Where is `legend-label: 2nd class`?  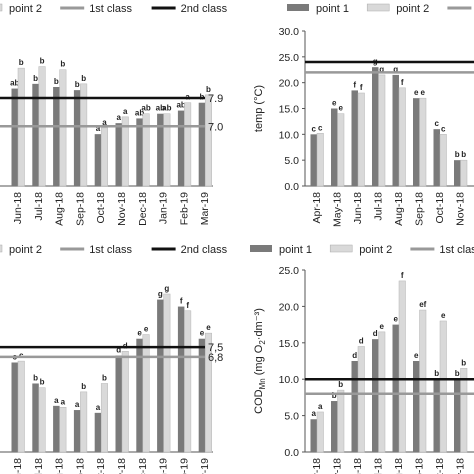
legend-label: 2nd class is located at coordinates (204, 9).